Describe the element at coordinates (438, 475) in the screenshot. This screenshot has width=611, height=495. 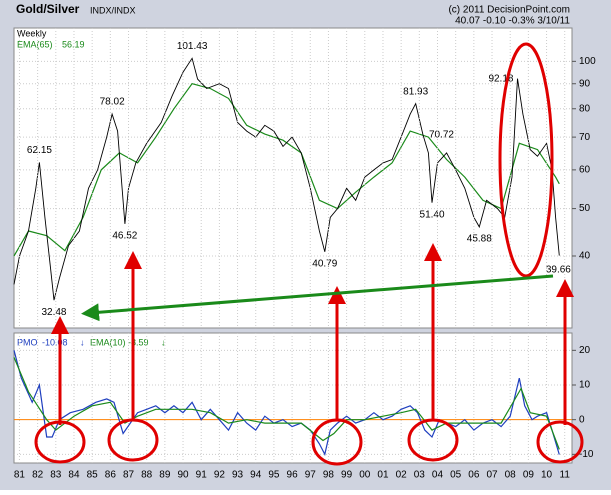
I see `x-tick-label: 04` at that location.